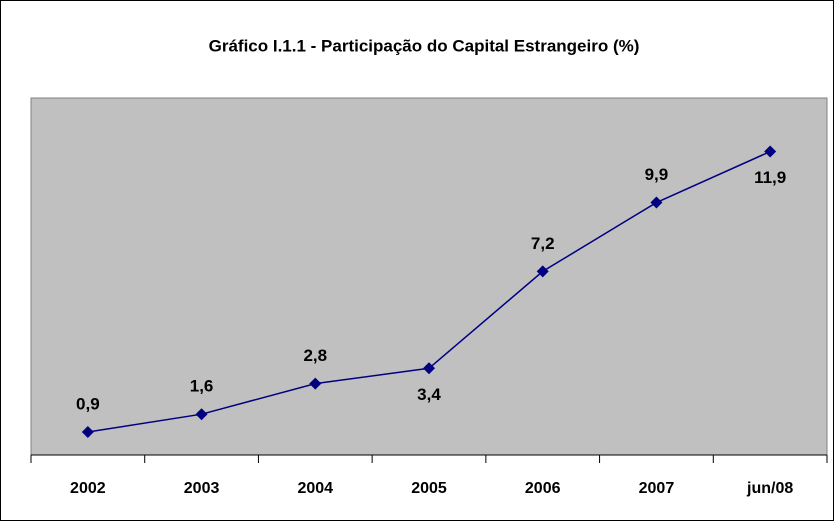 The width and height of the screenshot is (834, 521). I want to click on data-label: 0,9, so click(88, 404).